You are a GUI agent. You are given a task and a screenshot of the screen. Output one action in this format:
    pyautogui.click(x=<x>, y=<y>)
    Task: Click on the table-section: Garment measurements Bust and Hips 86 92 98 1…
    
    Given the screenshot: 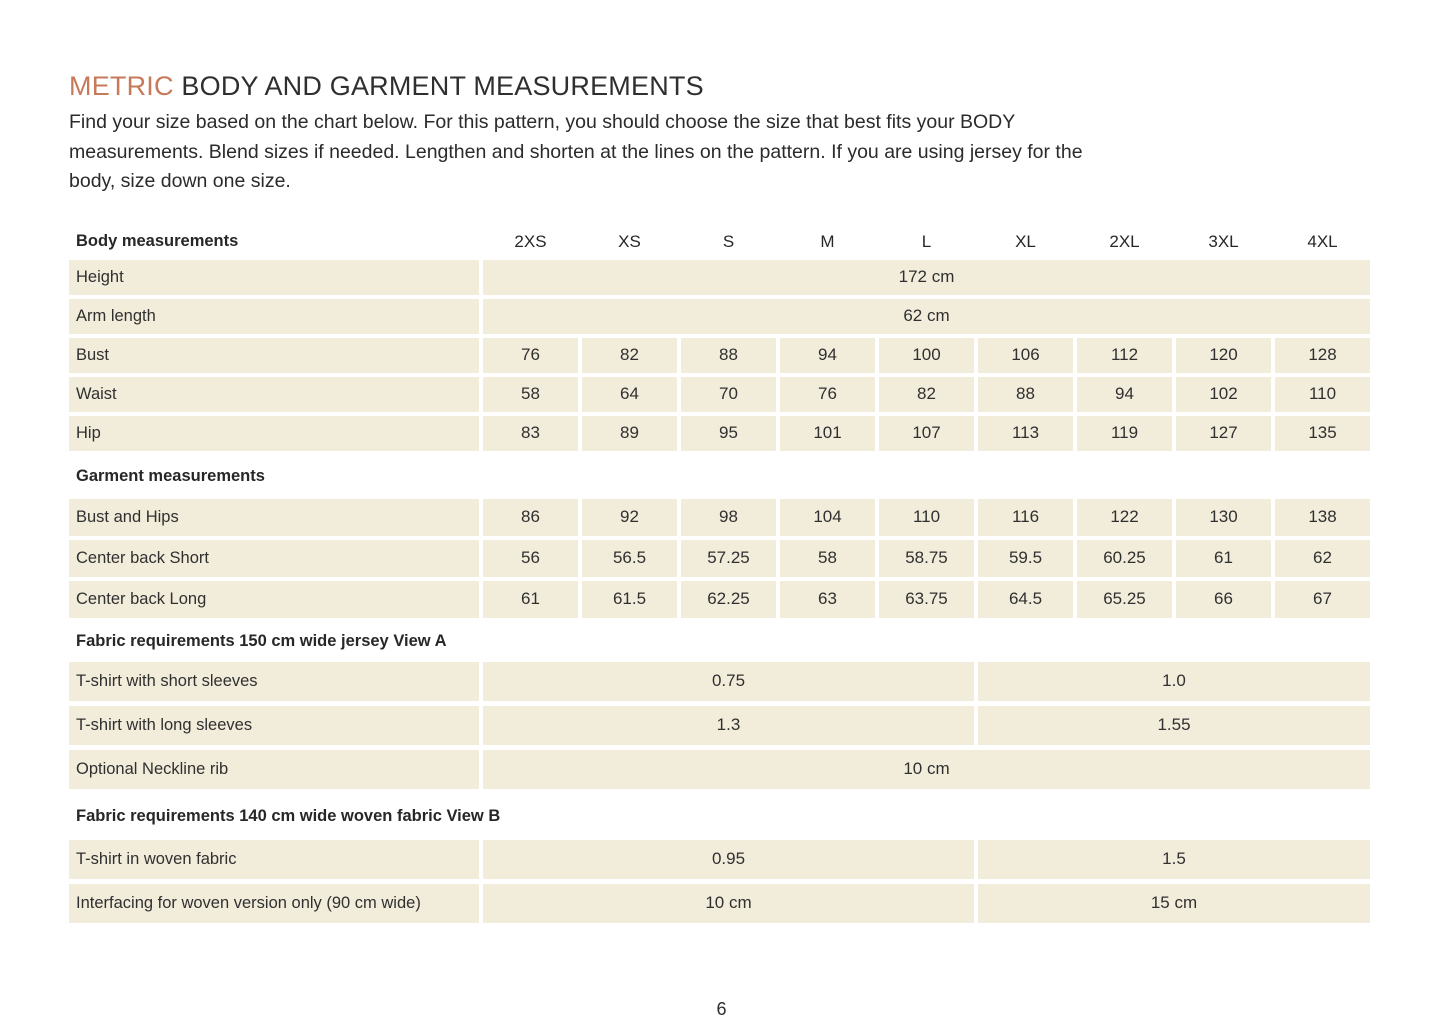 What is the action you would take?
    pyautogui.click(x=721, y=536)
    